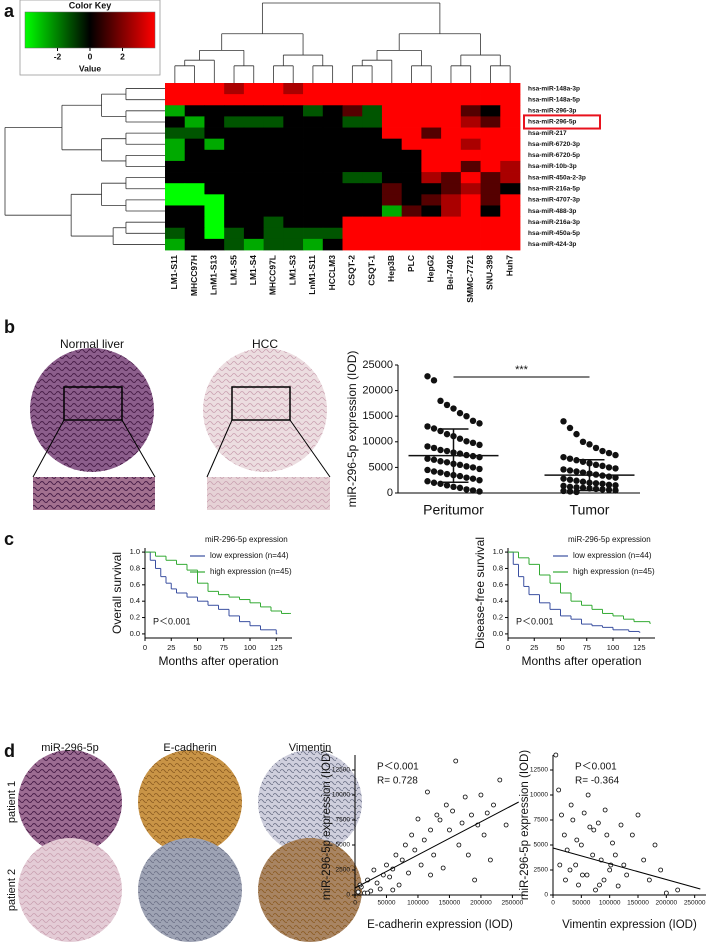 The width and height of the screenshot is (709, 944). Describe the element at coordinates (9, 11) in the screenshot. I see `panel-label: a` at that location.